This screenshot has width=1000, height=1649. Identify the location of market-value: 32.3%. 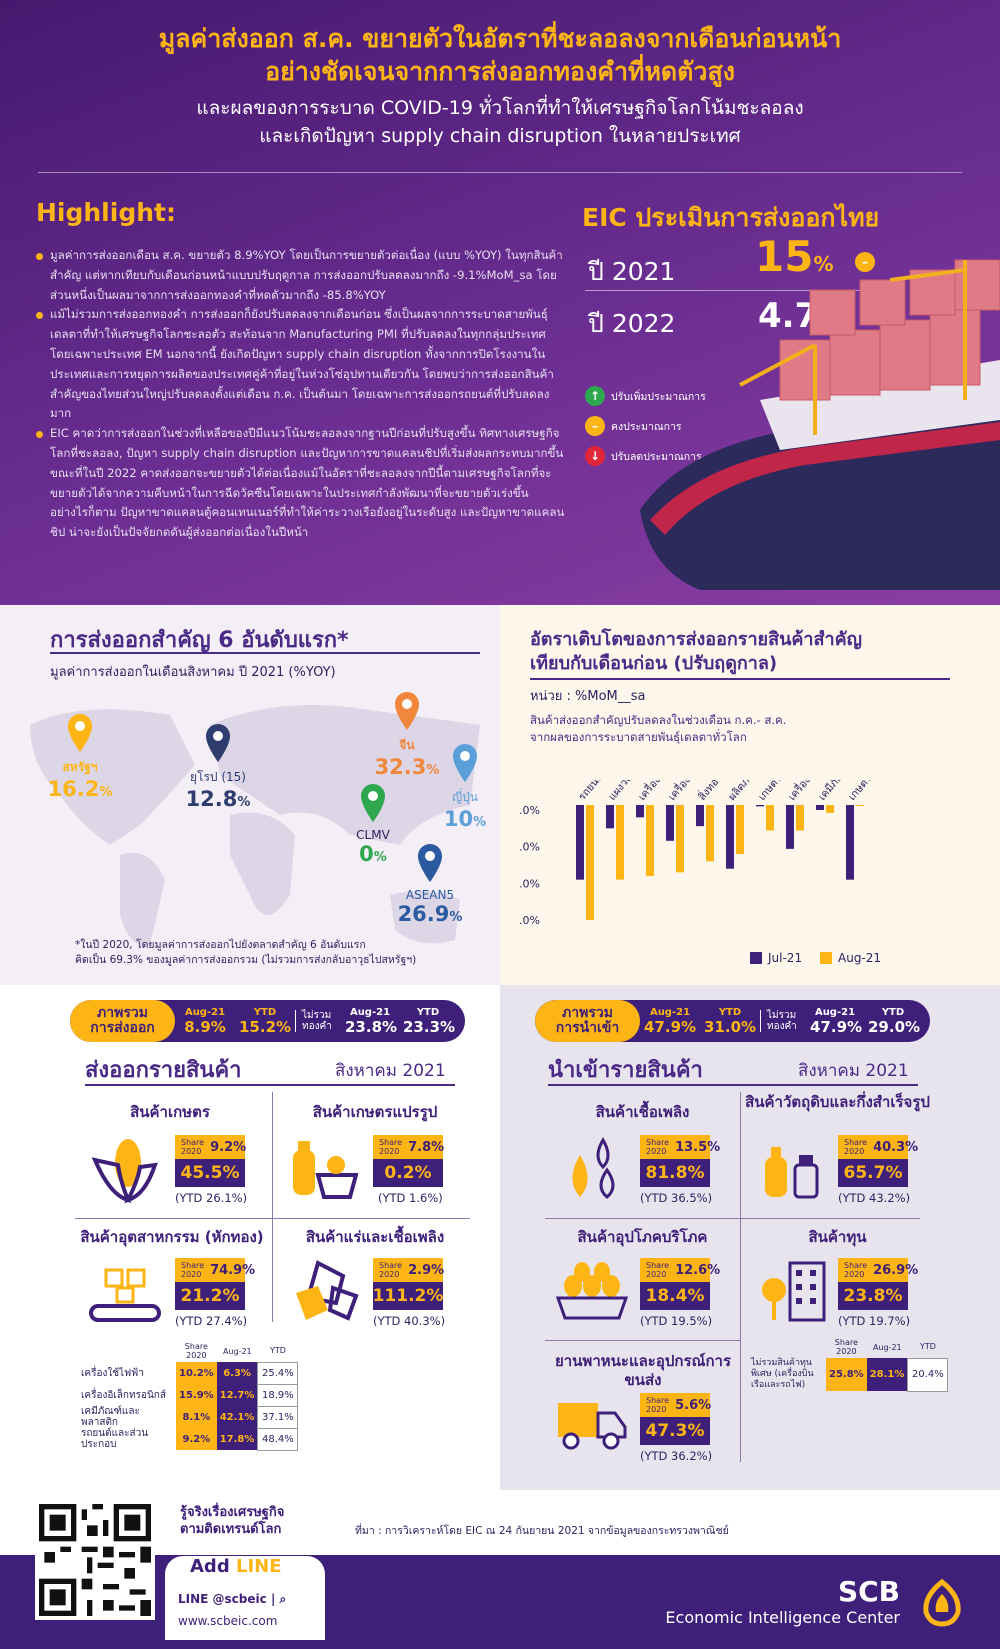
(407, 767).